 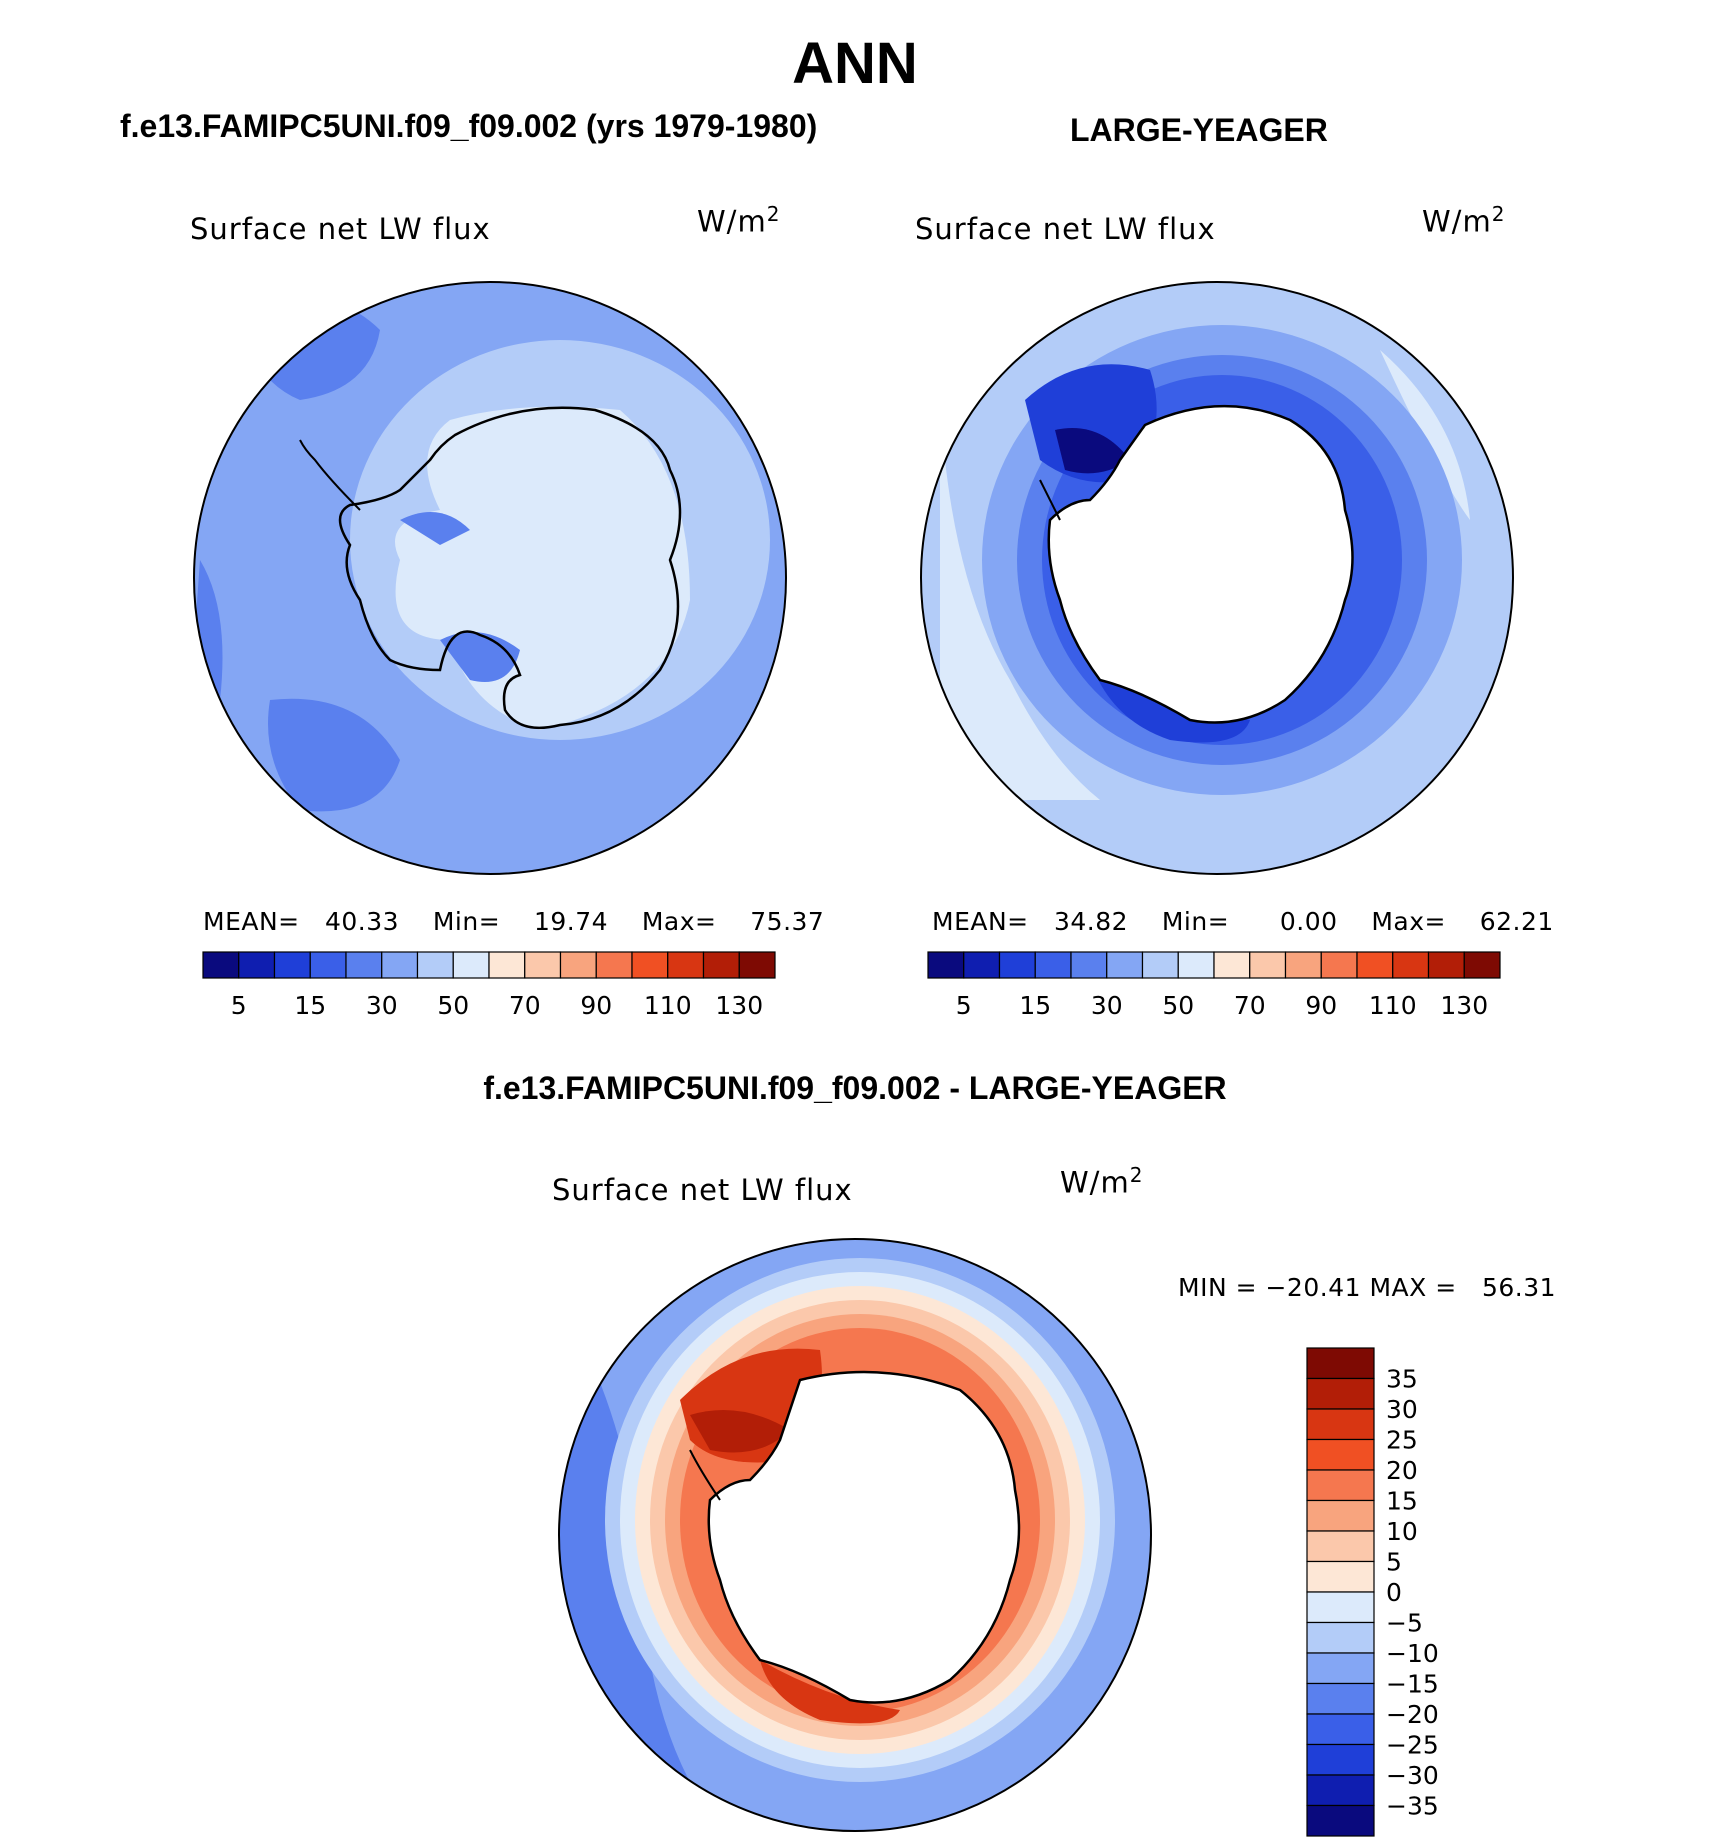 What do you see at coordinates (1402, 1531) in the screenshot?
I see `diff-colorbar-tick-label: 10` at bounding box center [1402, 1531].